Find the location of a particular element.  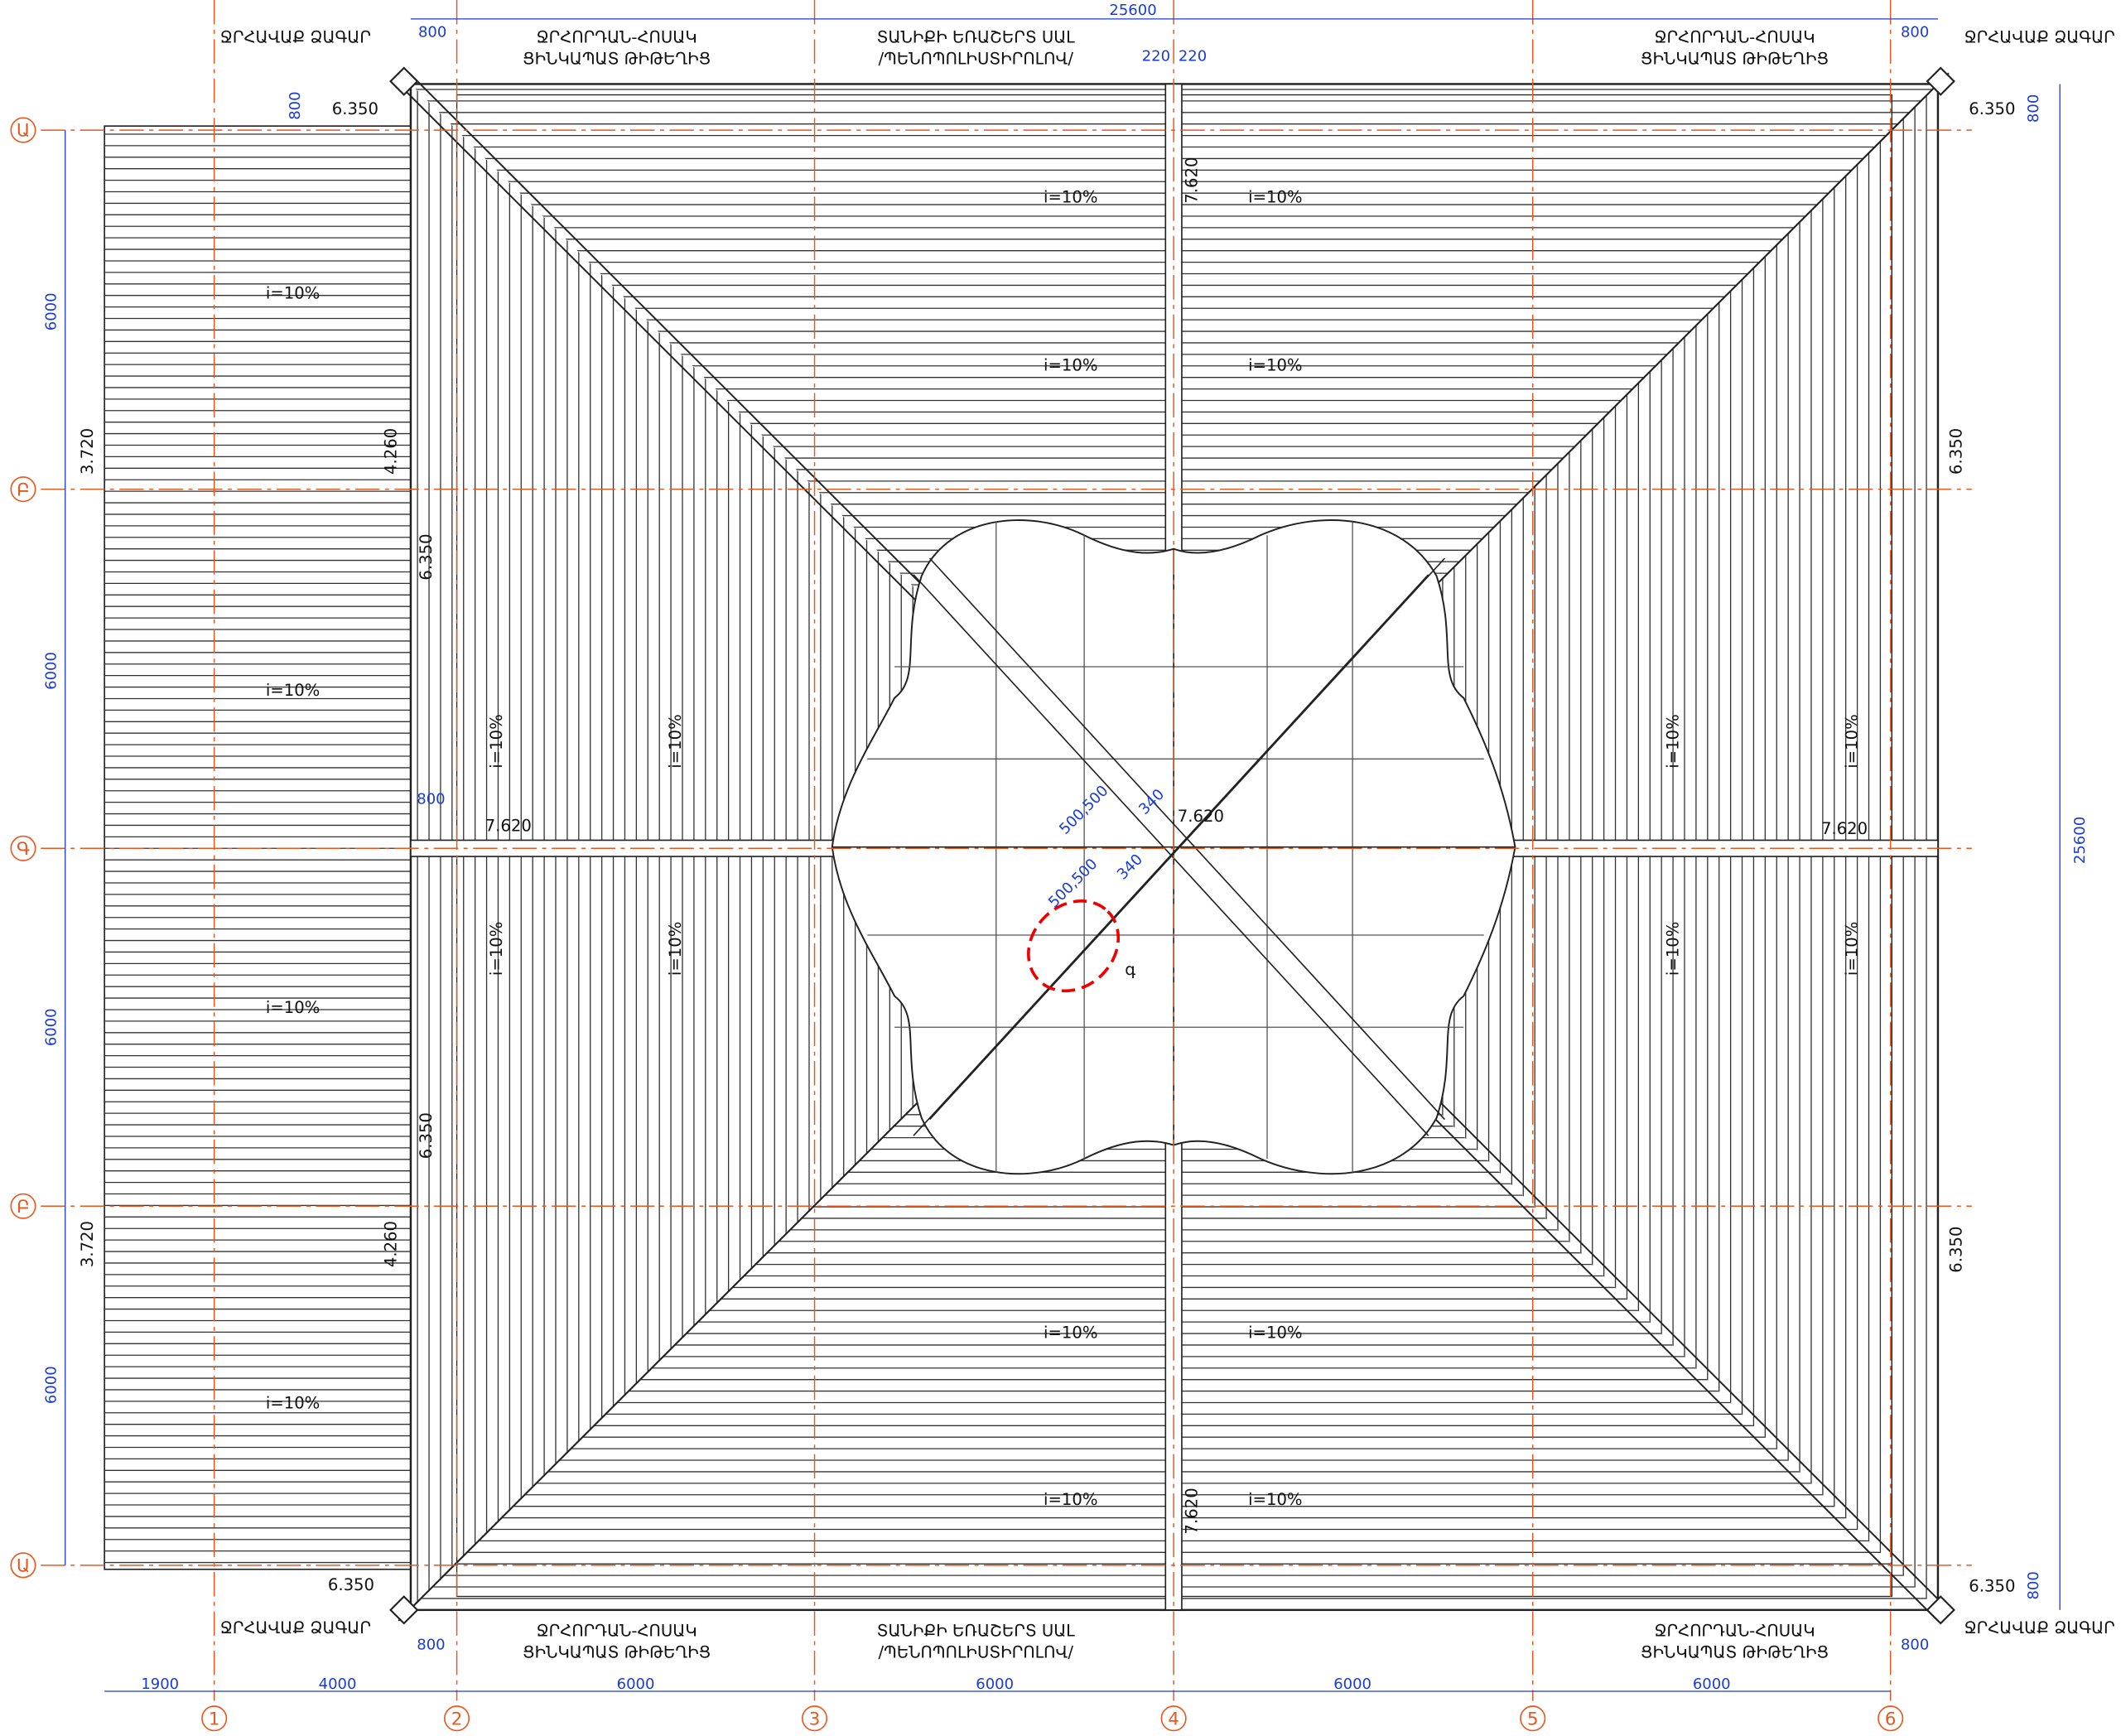

axis-label: 3 is located at coordinates (815, 1719).